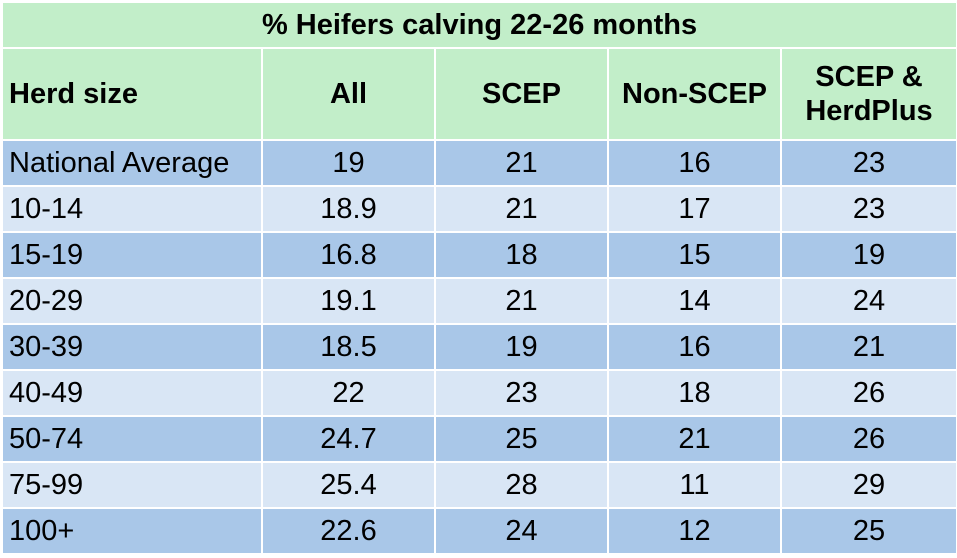  What do you see at coordinates (348, 531) in the screenshot?
I see `cell-all: 22.6` at bounding box center [348, 531].